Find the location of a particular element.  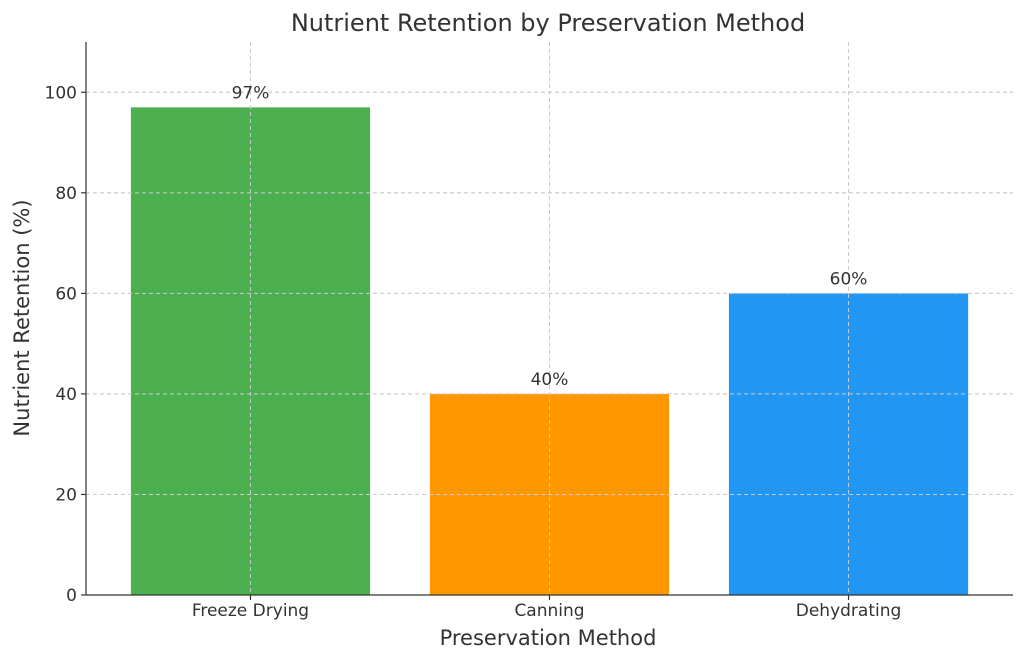

x-tick-label: Dehydrating is located at coordinates (849, 611).